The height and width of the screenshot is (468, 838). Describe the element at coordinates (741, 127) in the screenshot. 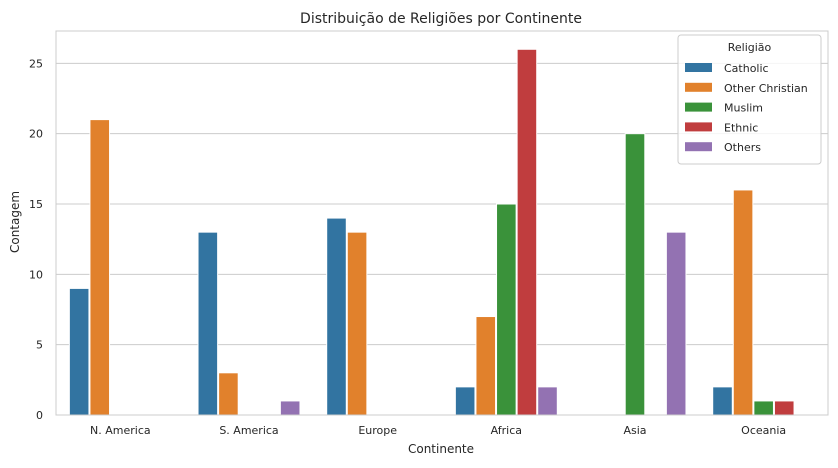

I see `legend-label: Ethnic` at that location.